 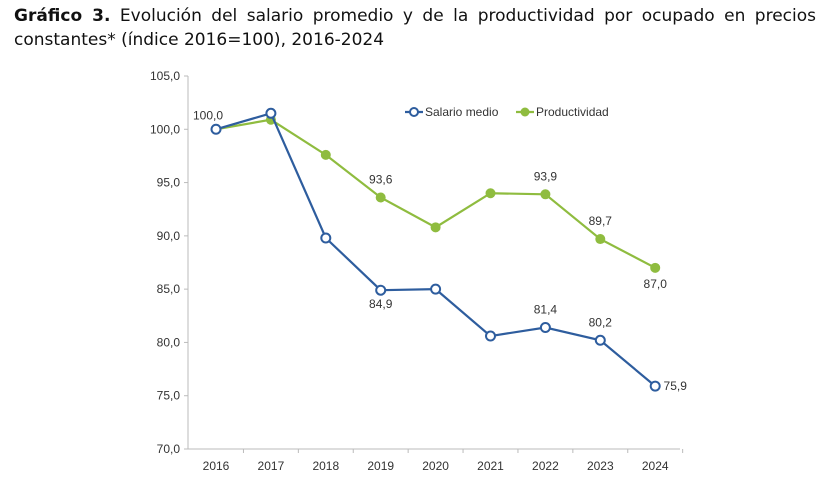 What do you see at coordinates (325, 466) in the screenshot?
I see `x-tick-label: 2018` at bounding box center [325, 466].